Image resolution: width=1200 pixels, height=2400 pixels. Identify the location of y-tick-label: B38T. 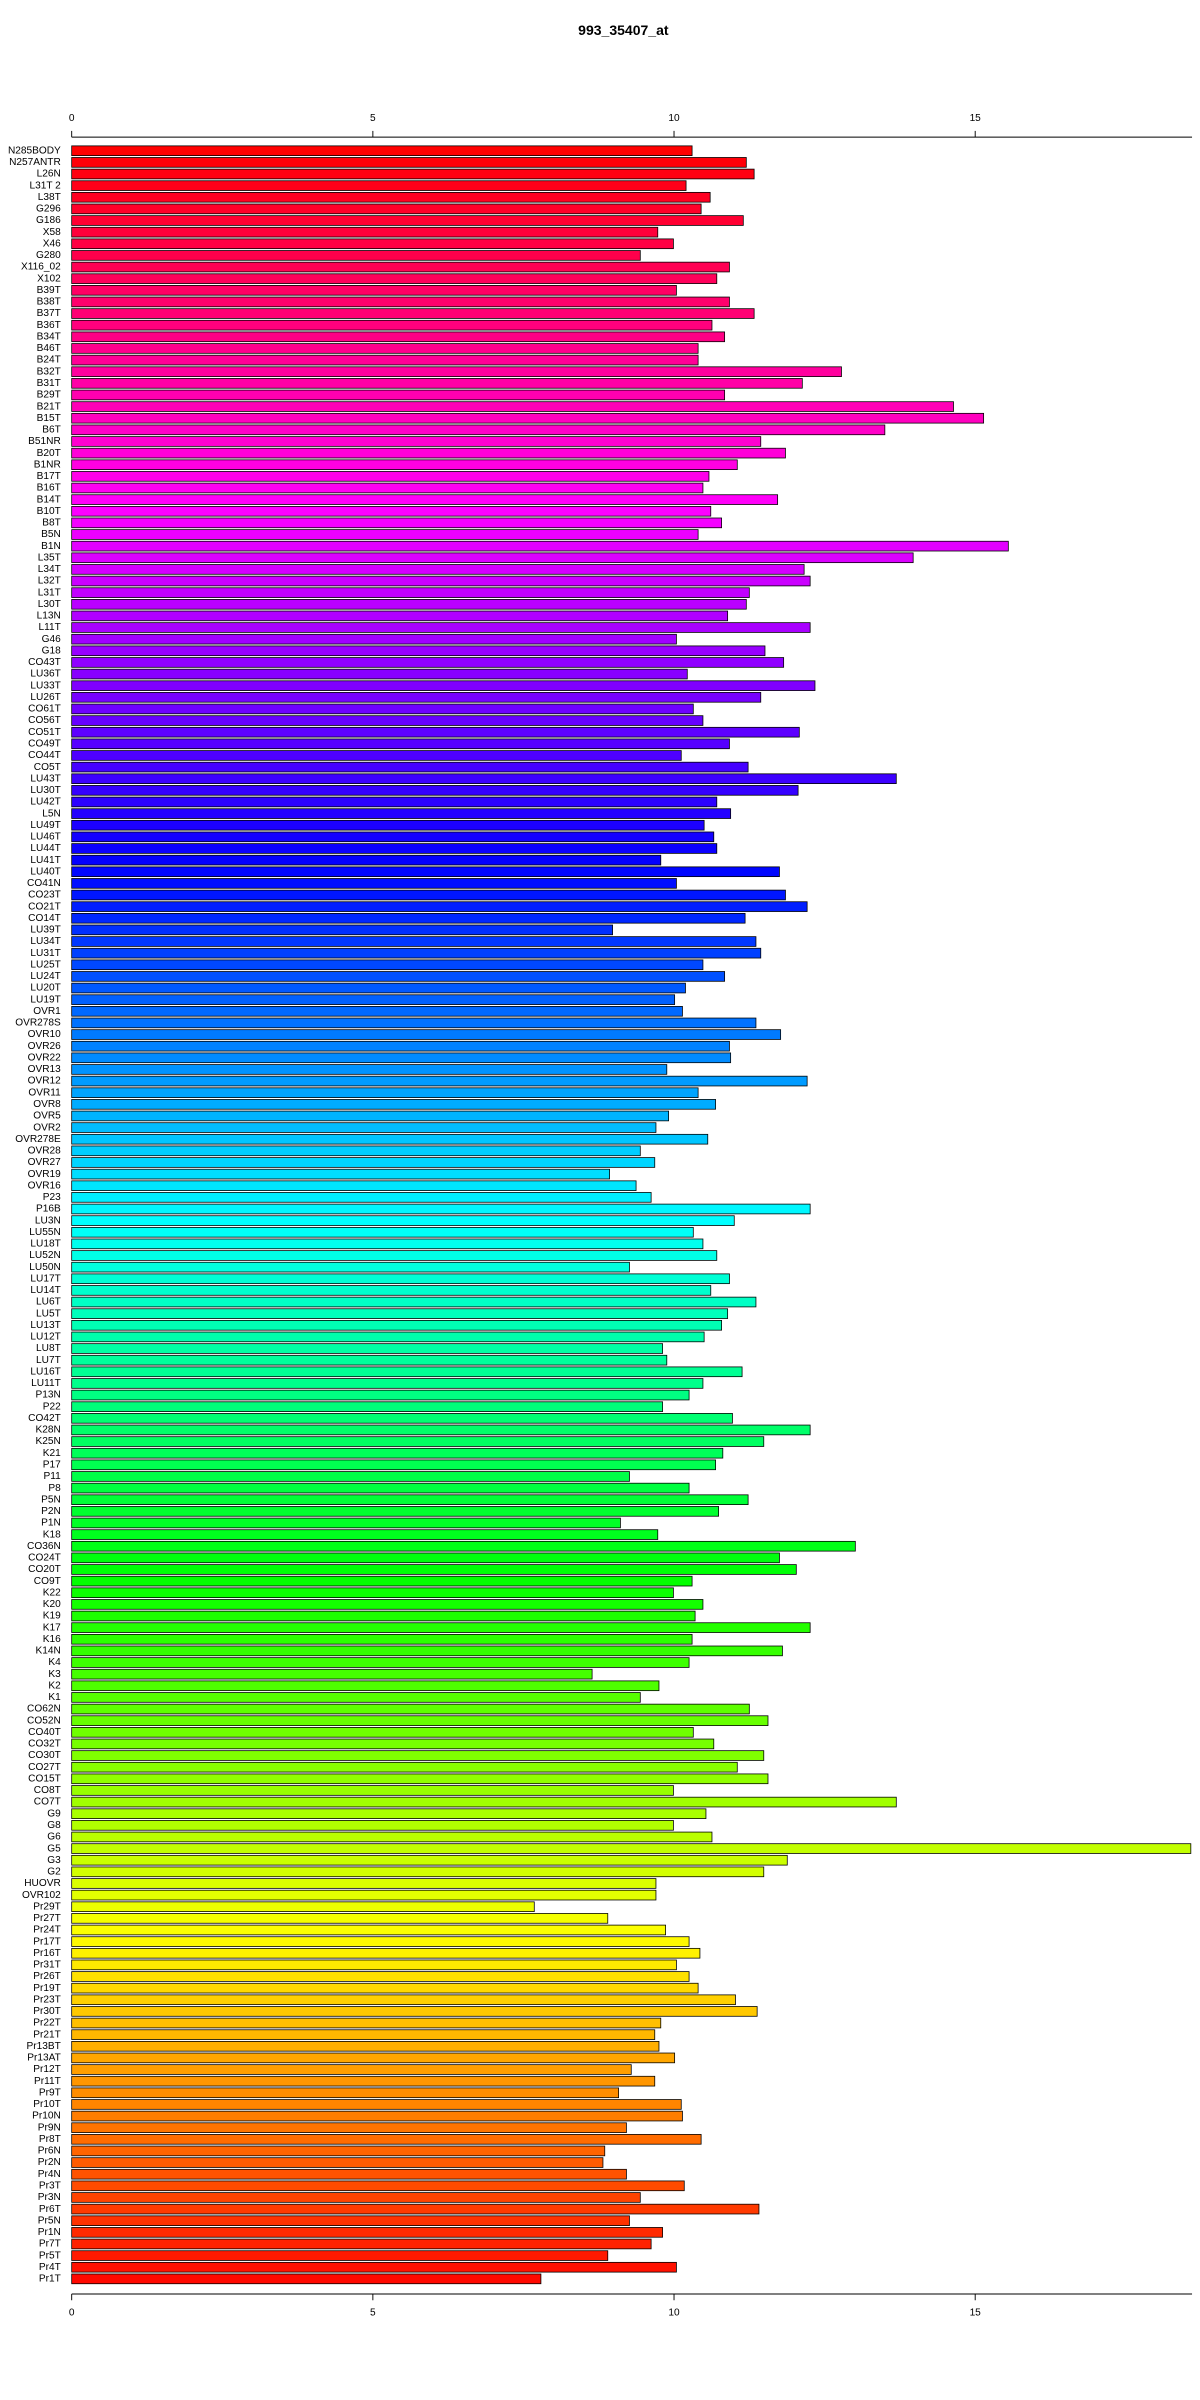
(49, 302).